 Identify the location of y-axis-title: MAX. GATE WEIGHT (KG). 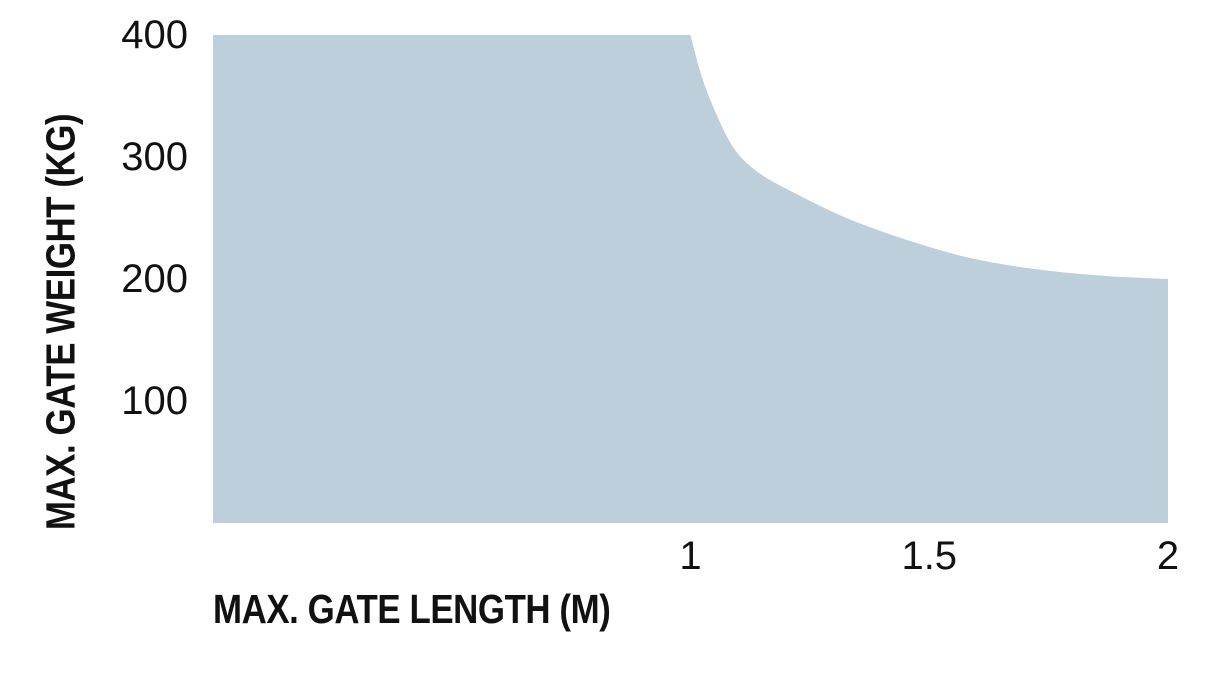
(60, 322).